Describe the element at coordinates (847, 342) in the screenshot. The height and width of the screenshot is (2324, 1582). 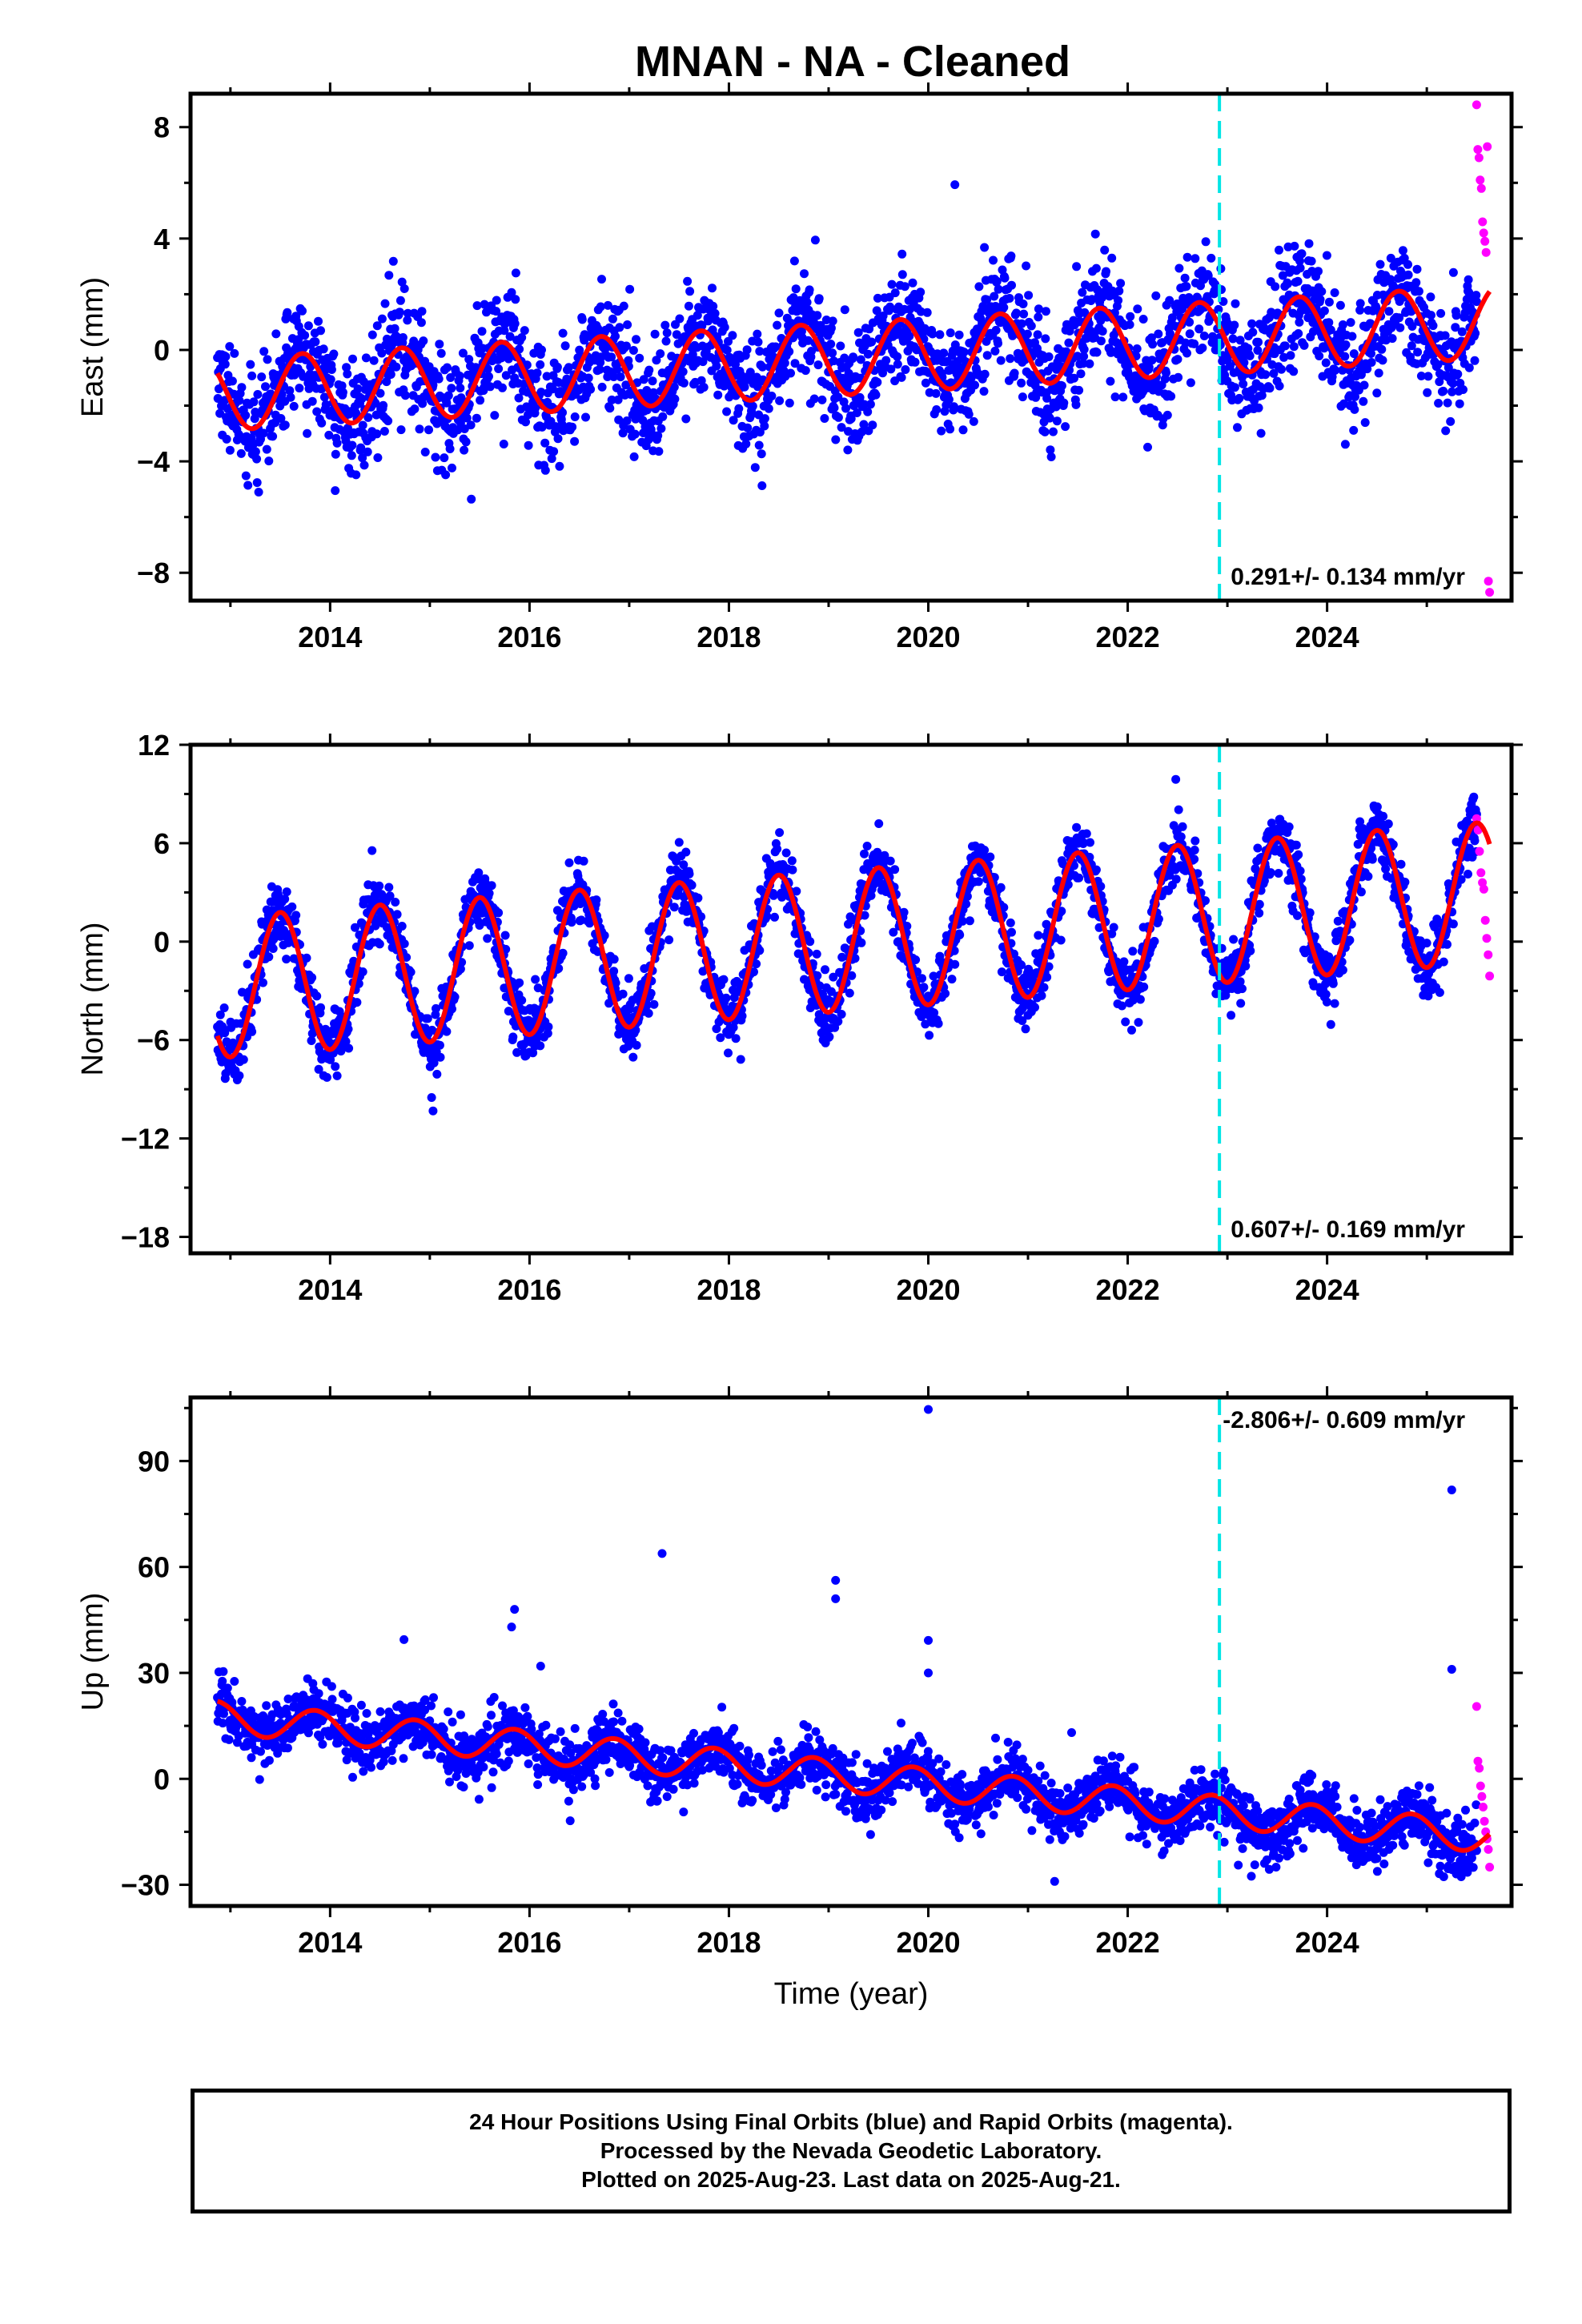
I see `east-final-orbit-points` at that location.